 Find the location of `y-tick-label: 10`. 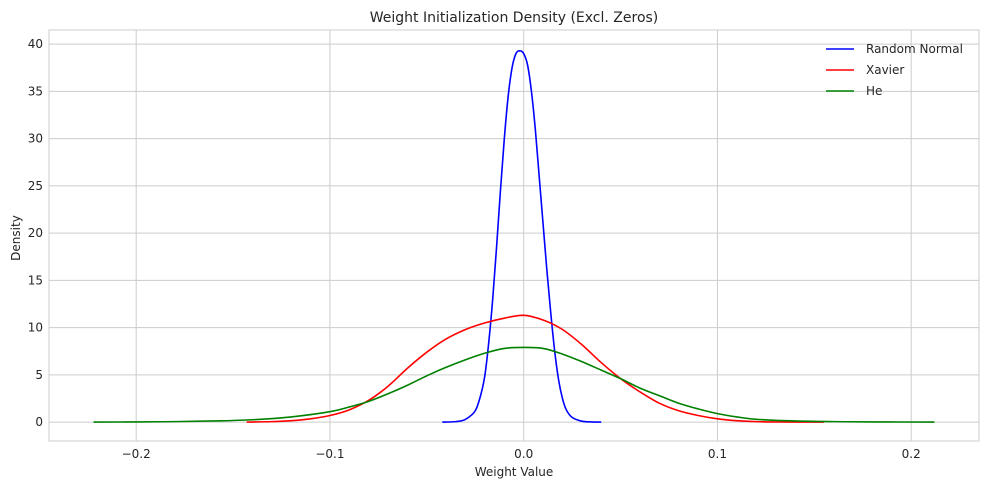

y-tick-label: 10 is located at coordinates (35, 328).